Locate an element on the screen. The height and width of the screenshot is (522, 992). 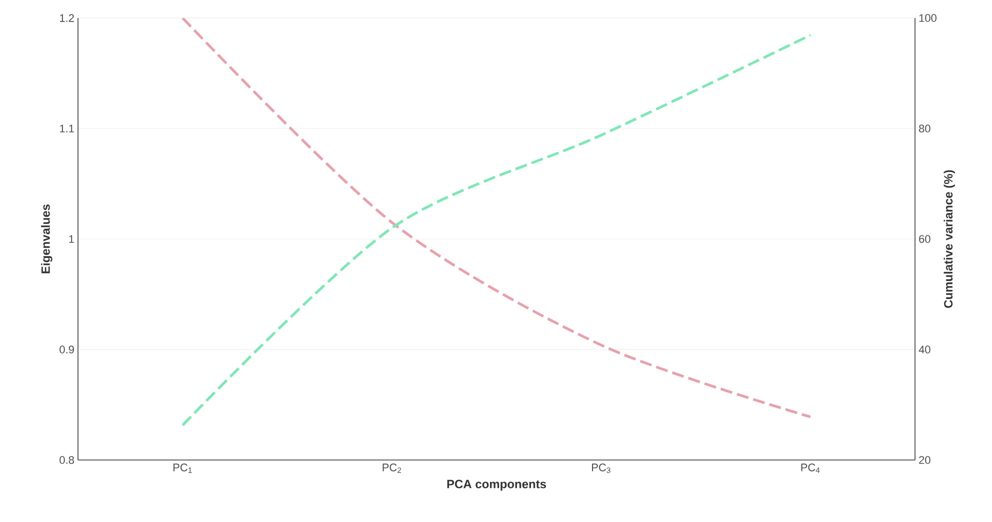
y2-tick-label: 100 is located at coordinates (927, 18).